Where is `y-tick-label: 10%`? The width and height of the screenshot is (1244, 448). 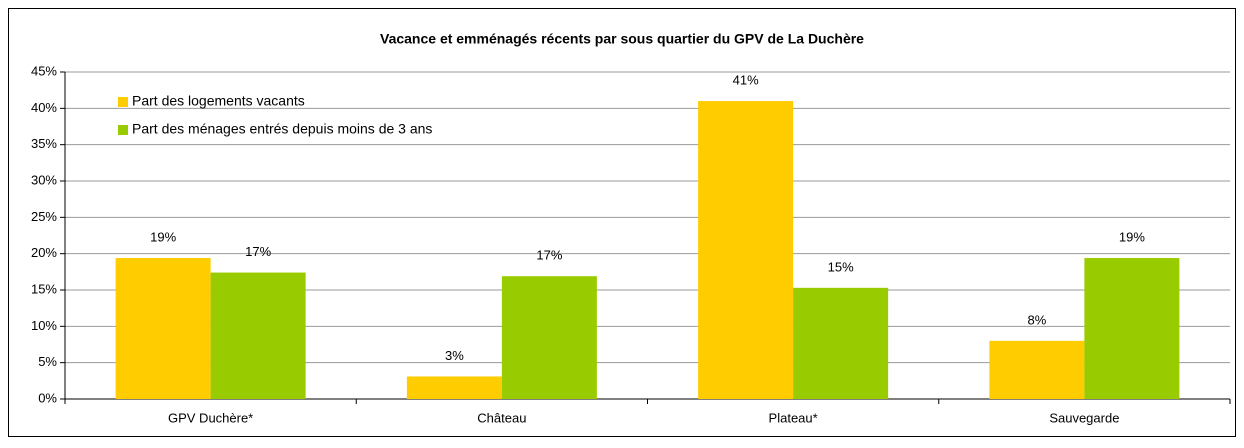 y-tick-label: 10% is located at coordinates (44, 325).